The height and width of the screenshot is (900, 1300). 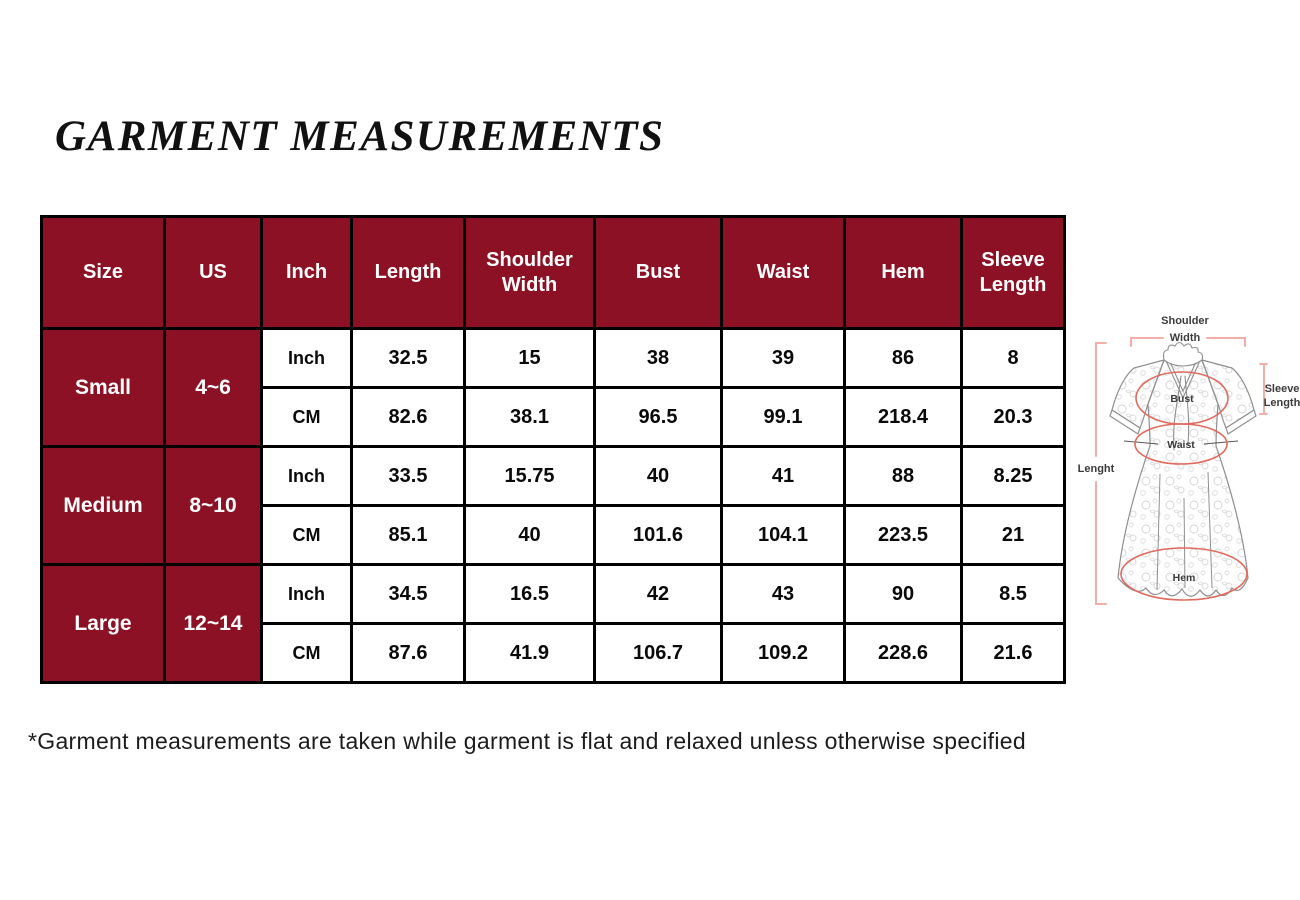 What do you see at coordinates (658, 358) in the screenshot?
I see `value-cell: 38` at bounding box center [658, 358].